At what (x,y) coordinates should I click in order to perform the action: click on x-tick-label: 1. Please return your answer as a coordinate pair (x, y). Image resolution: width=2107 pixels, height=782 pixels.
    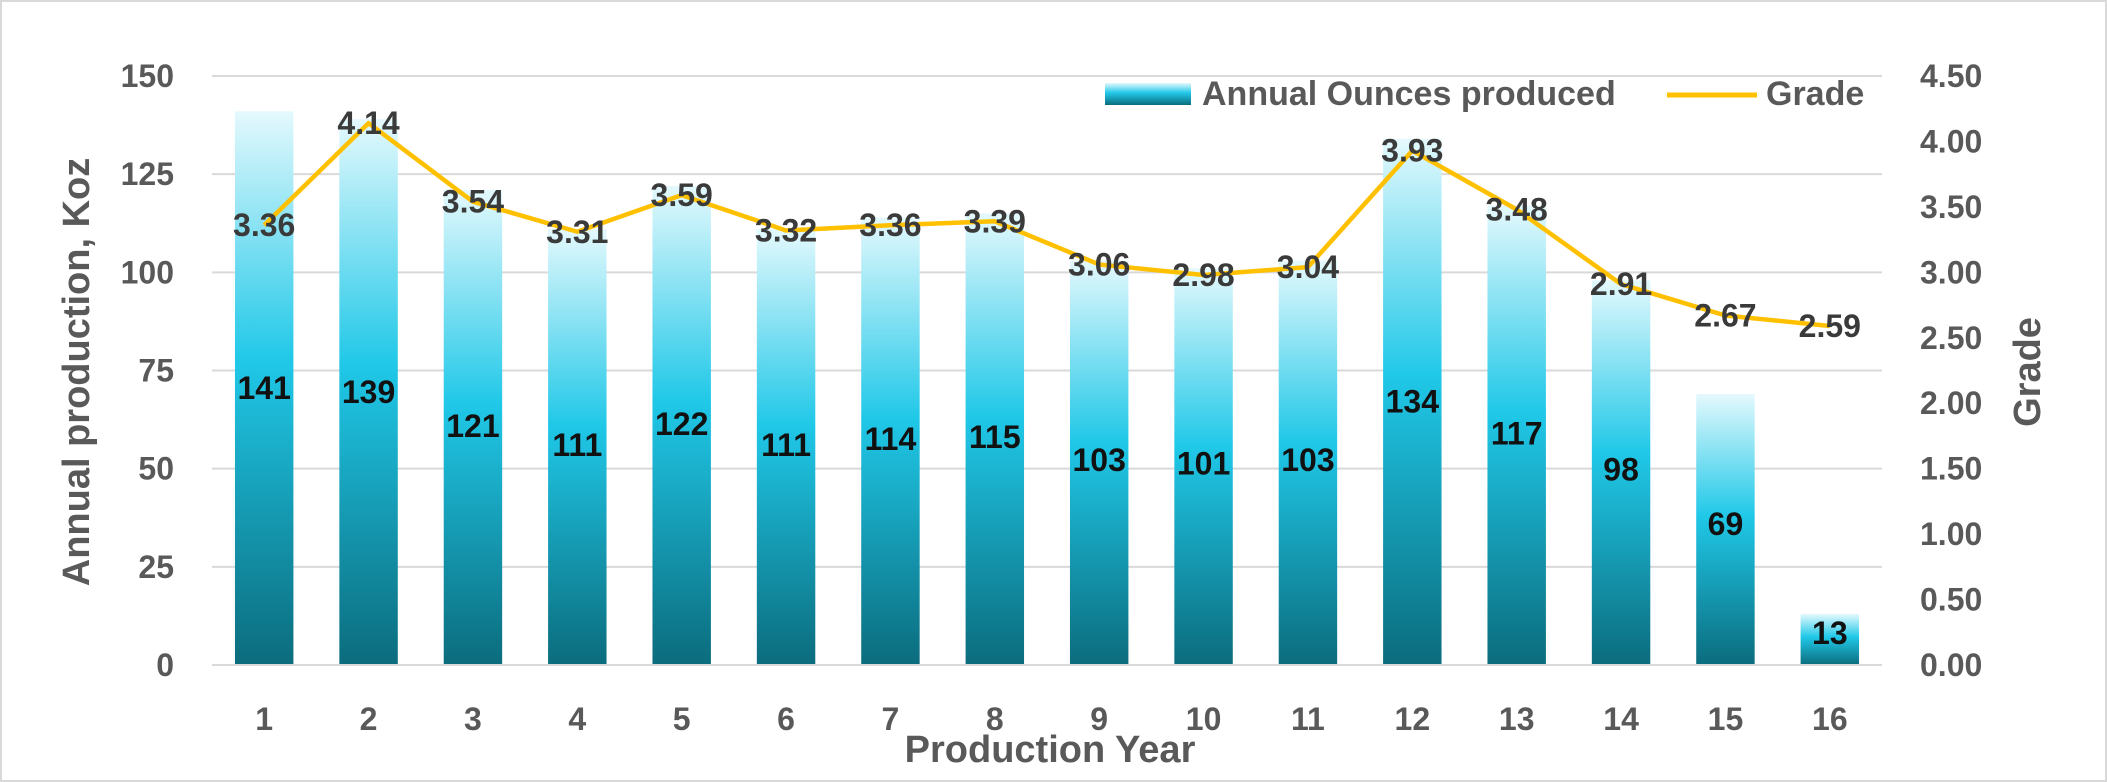
    Looking at the image, I should click on (264, 719).